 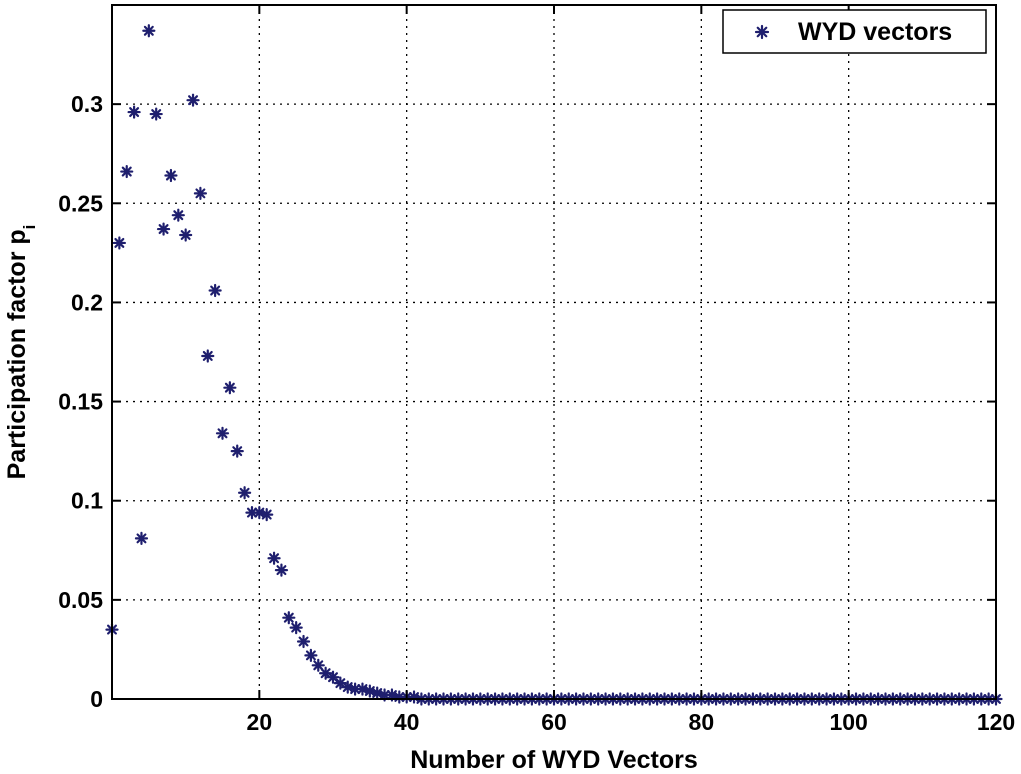 What do you see at coordinates (17, 354) in the screenshot?
I see `y-axis-label-main: Participation factor p` at bounding box center [17, 354].